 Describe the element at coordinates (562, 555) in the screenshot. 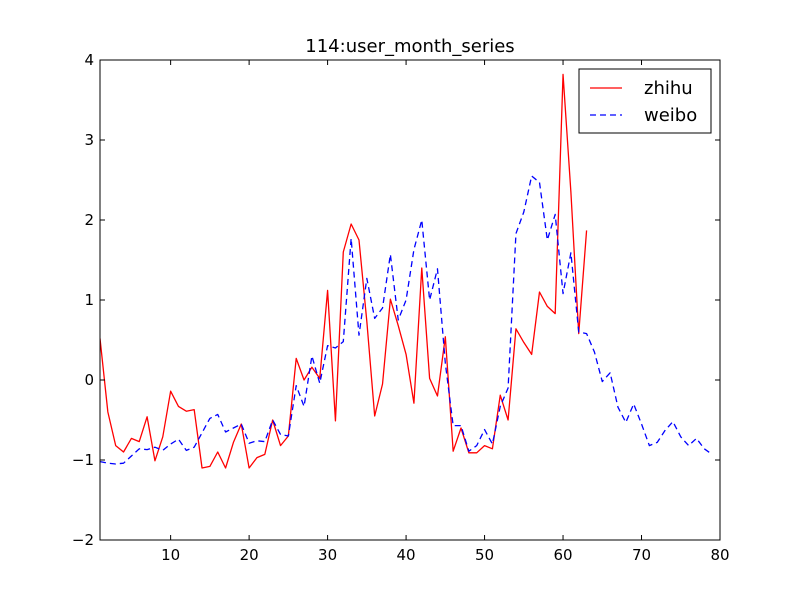

I see `x-tick-label: 60` at that location.